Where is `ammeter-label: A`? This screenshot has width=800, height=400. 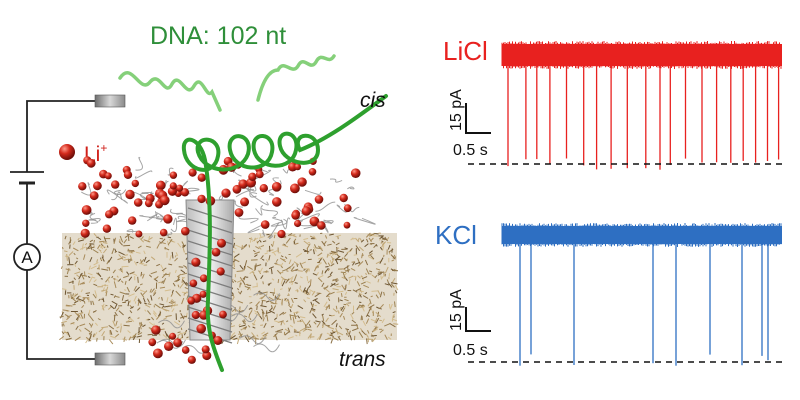 ammeter-label: A is located at coordinates (27, 257).